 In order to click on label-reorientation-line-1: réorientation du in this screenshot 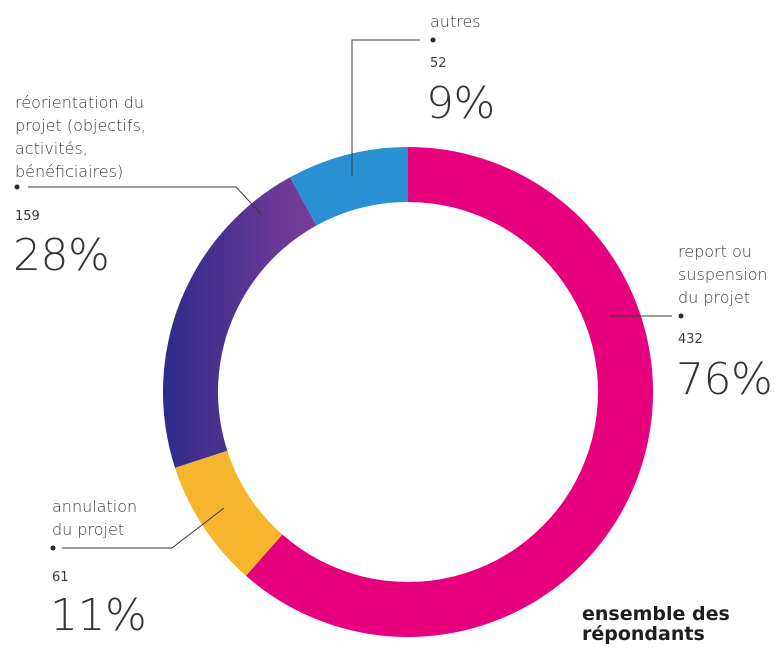, I will do `click(79, 102)`.